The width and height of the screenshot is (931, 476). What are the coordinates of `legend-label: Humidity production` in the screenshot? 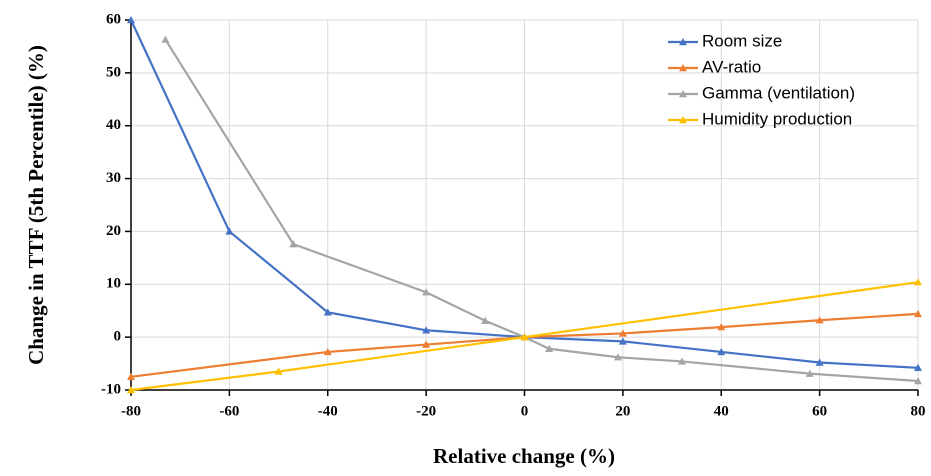 It's located at (777, 118).